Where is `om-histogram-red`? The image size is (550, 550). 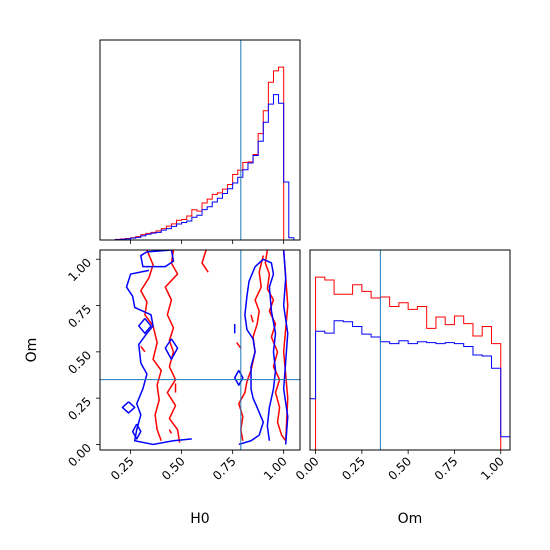
om-histogram-red is located at coordinates (410, 363).